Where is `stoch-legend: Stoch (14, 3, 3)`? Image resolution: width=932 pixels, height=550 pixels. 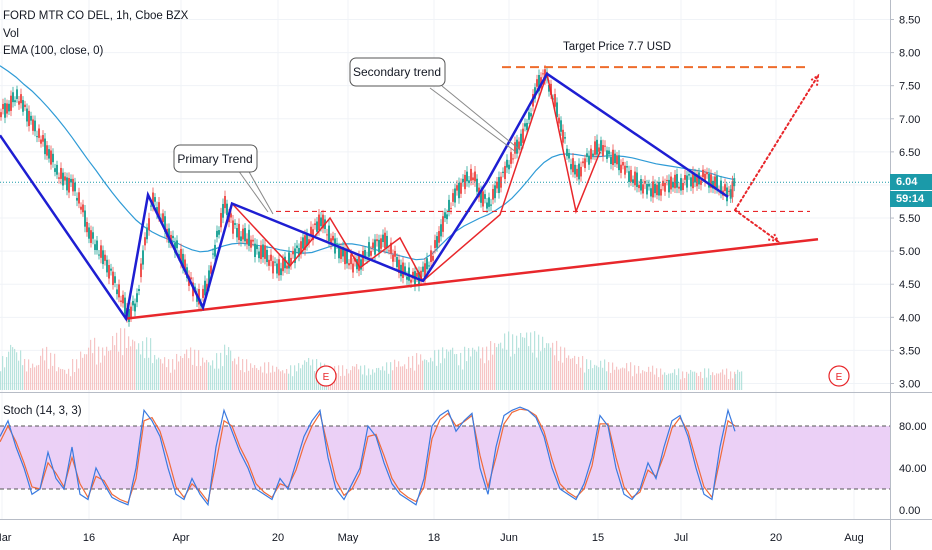
stoch-legend: Stoch (14, 3, 3) is located at coordinates (42, 411).